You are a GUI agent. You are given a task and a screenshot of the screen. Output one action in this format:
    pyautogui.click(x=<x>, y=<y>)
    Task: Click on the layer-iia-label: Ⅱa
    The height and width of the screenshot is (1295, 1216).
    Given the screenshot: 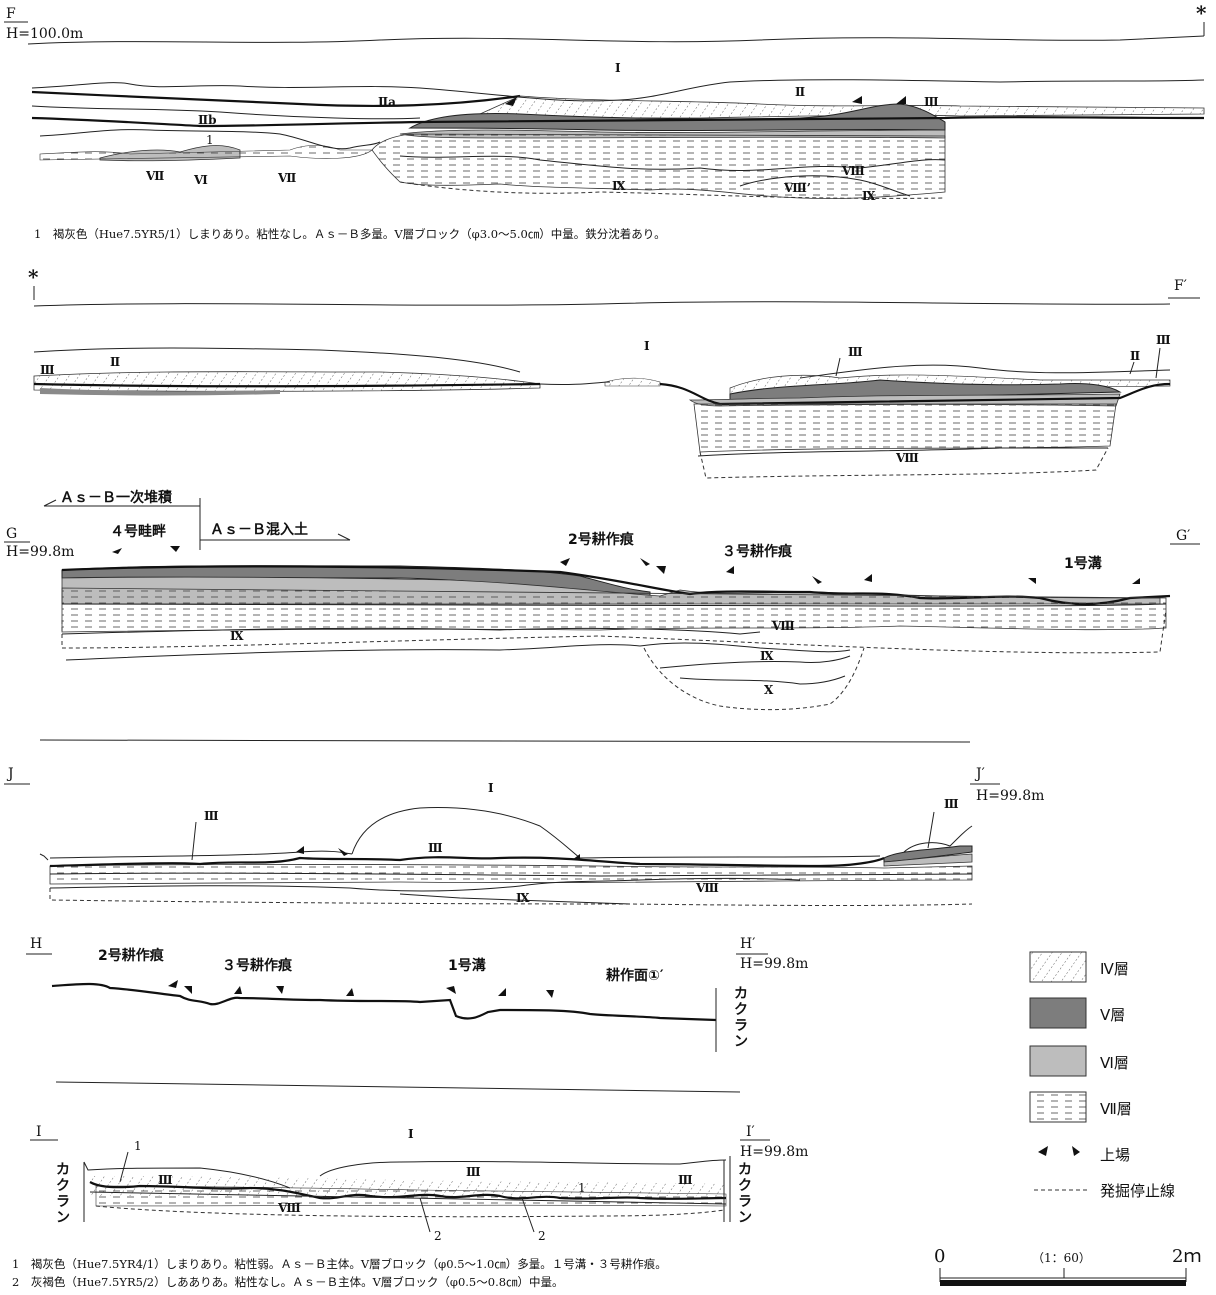 What is the action you would take?
    pyautogui.click(x=387, y=102)
    